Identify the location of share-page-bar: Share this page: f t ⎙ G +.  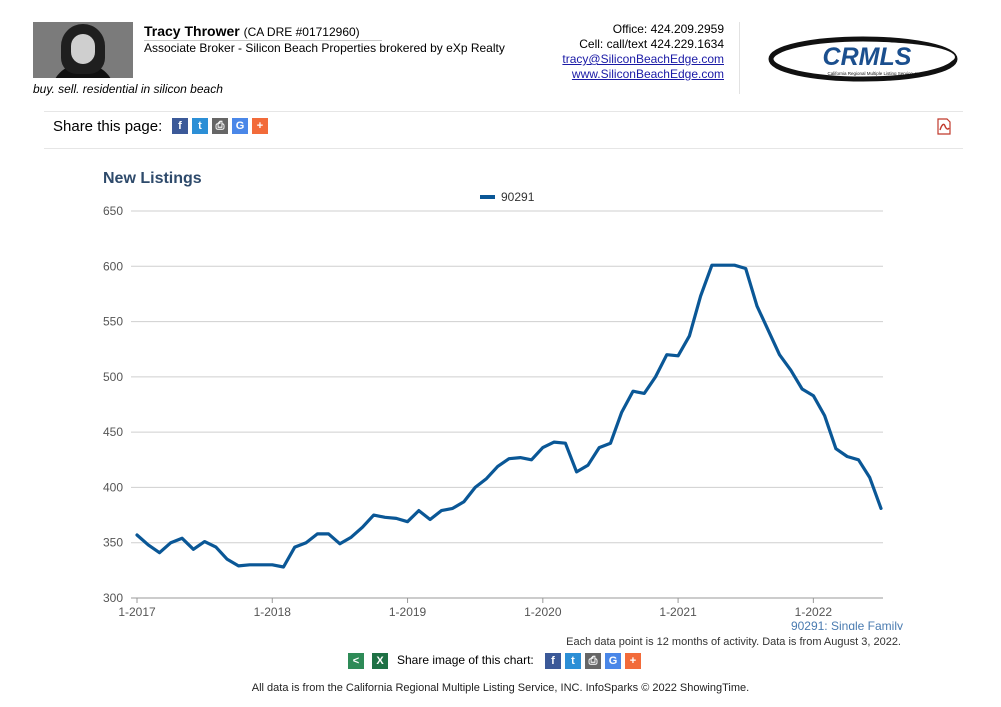
(503, 130).